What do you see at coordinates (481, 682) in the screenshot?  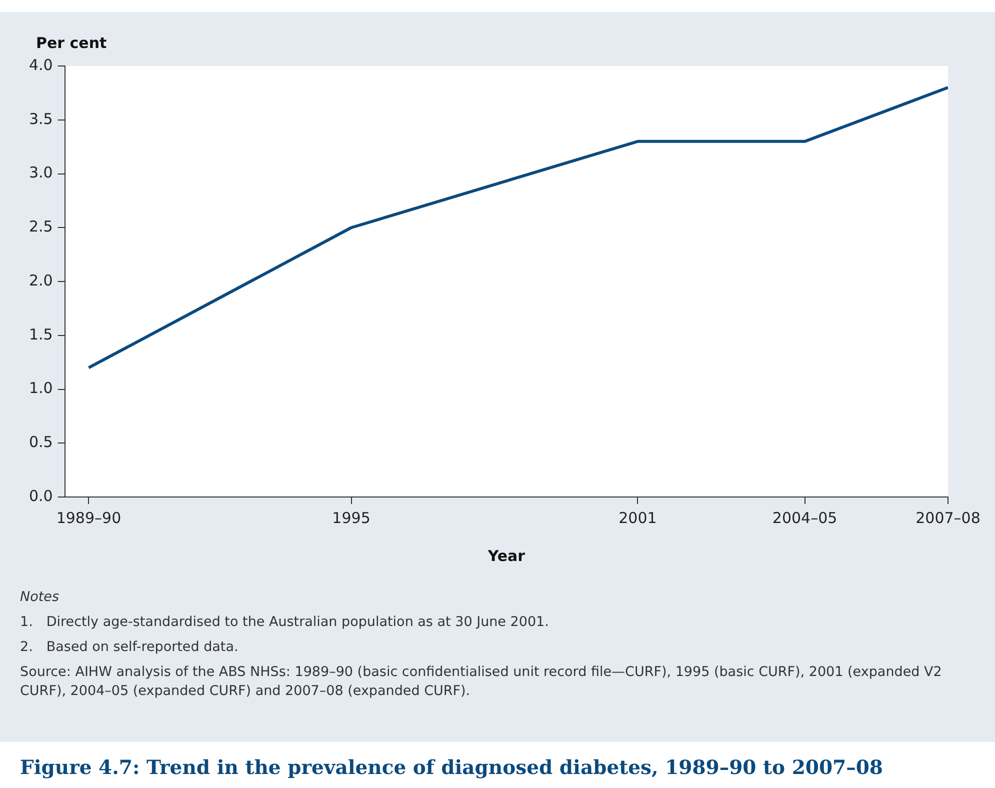 I see `source-note: Source: AIHW analysis of the ABS NHSs: 1989–90 (basic confidentialised unit record file—CURF), 1995 (basic CURF), 2001 (expanded V2 CURF), 2004–05 (expanded CURF) and 2007–08 (expanded CURF).` at bounding box center [481, 682].